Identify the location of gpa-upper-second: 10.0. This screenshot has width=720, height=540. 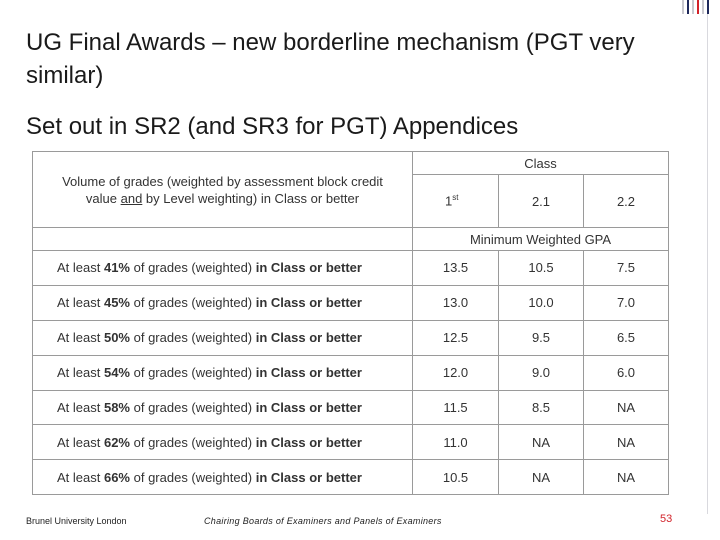
(541, 302).